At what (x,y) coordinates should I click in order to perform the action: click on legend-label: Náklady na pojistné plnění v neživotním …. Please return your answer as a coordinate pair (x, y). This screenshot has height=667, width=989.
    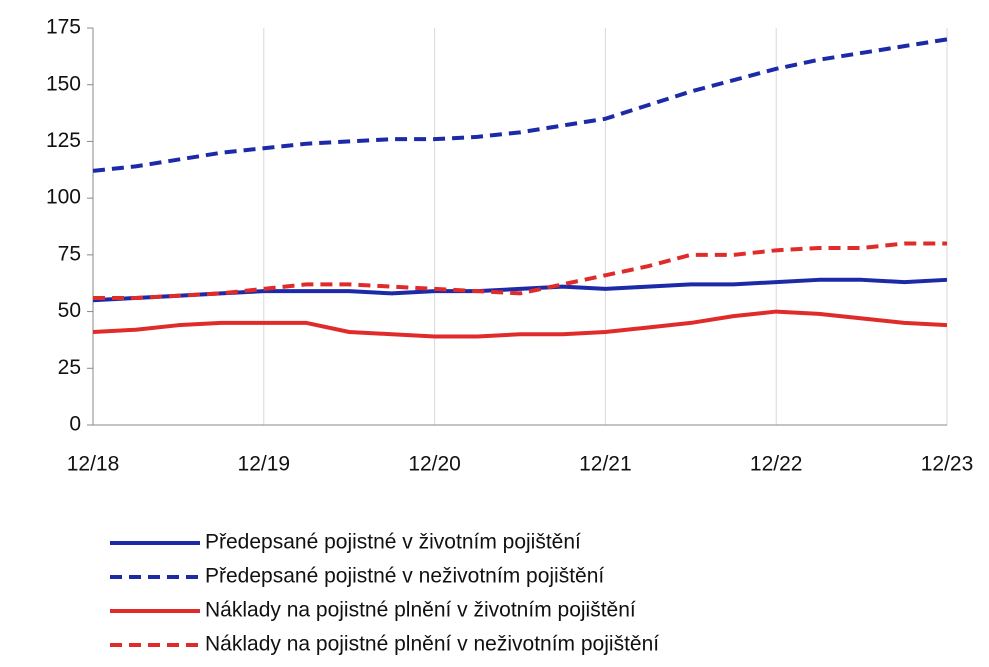
    Looking at the image, I should click on (432, 644).